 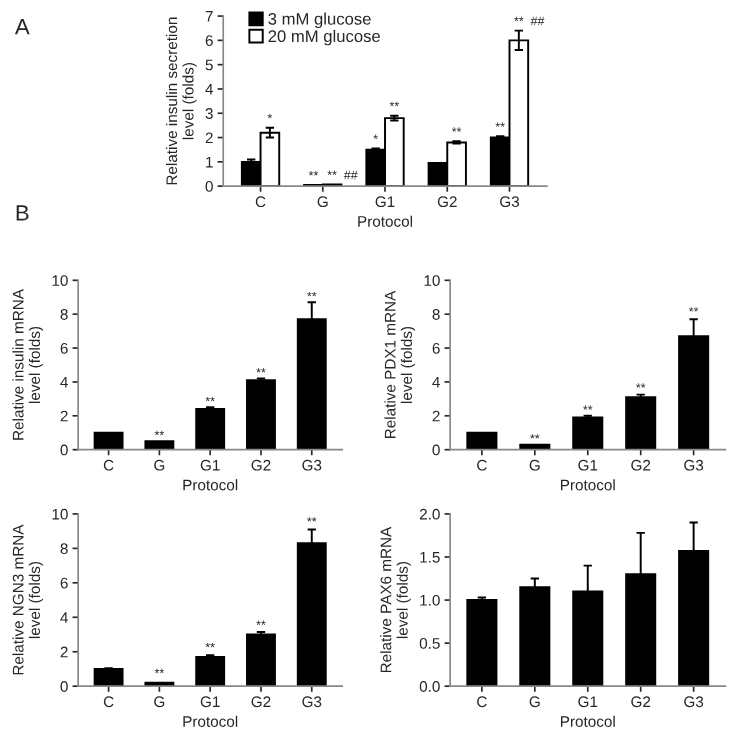 I want to click on text: B, so click(x=22, y=213).